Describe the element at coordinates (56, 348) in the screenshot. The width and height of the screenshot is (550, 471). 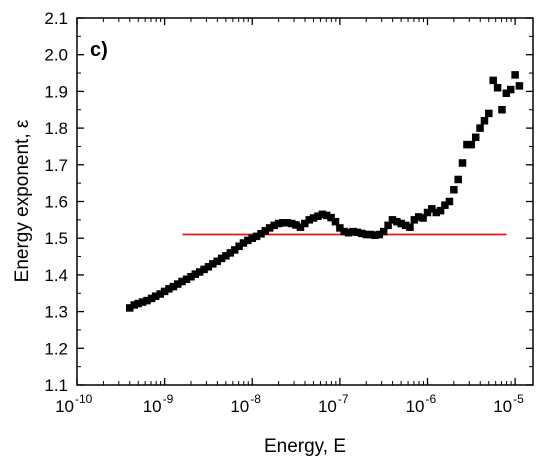
I see `y-tick-label: 1.2` at that location.